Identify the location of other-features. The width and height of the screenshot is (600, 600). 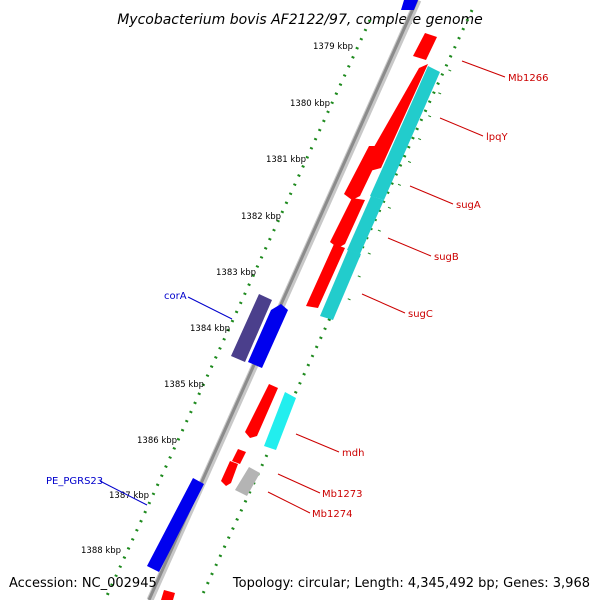
(217, 433).